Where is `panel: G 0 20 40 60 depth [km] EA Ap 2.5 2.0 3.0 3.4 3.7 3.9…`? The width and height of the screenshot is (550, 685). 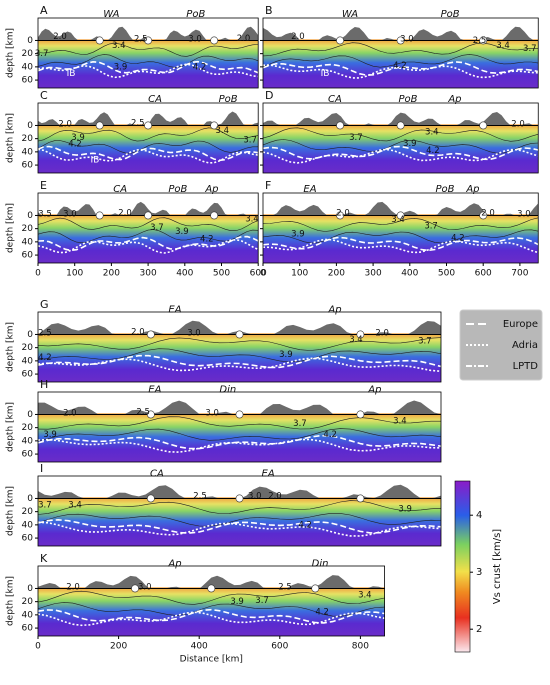
panel: G 0 20 40 60 depth [km] EA Ap 2.5 2.0 3.0 3.4 3.7 3.9… is located at coordinates (224, 340).